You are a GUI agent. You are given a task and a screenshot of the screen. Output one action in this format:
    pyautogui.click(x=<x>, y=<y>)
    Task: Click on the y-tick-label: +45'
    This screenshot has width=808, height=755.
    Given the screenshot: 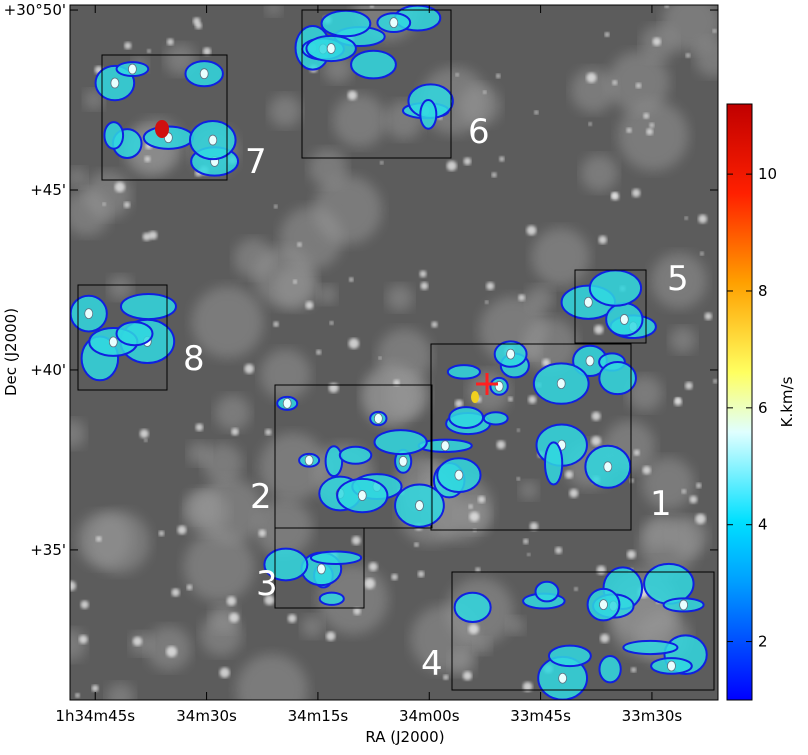 What is the action you would take?
    pyautogui.click(x=48, y=190)
    